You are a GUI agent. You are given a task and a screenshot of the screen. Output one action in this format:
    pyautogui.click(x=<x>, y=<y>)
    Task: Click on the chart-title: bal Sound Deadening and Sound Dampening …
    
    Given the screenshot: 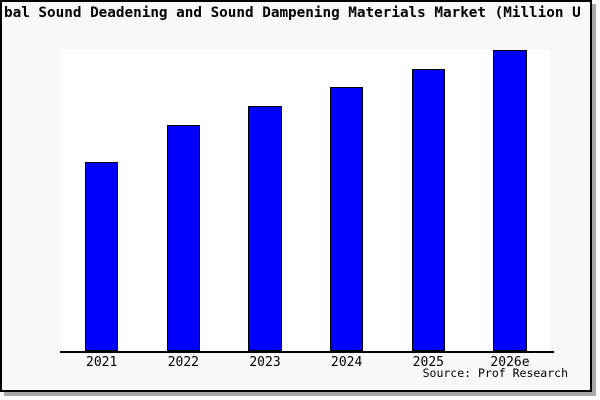 What is the action you would take?
    pyautogui.click(x=292, y=13)
    